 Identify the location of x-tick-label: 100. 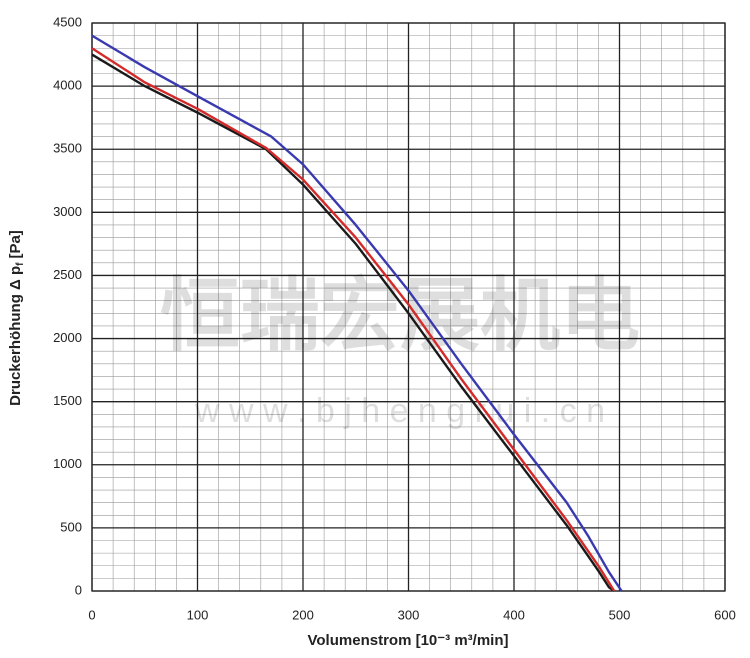
(198, 614).